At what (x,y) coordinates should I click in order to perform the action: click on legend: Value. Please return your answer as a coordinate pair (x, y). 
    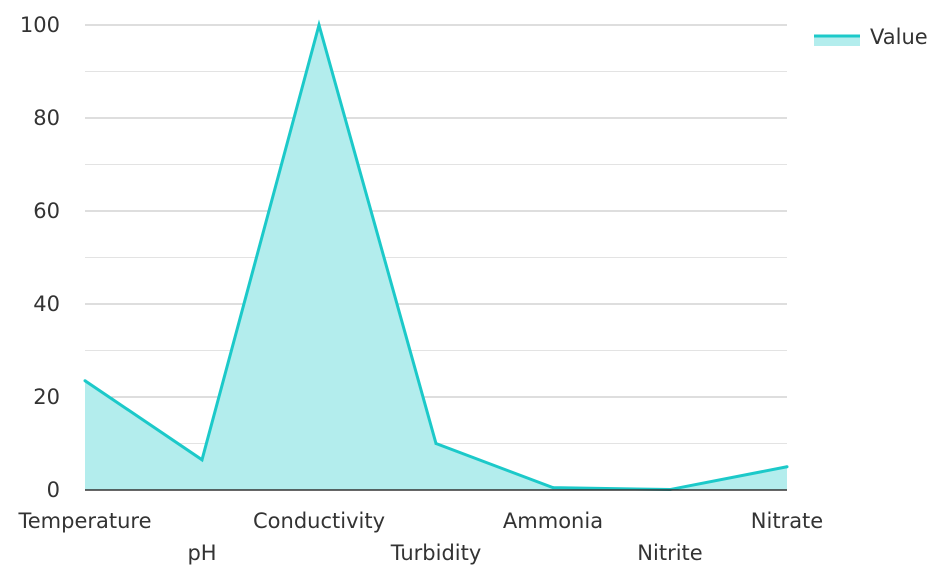
    Looking at the image, I should click on (871, 37).